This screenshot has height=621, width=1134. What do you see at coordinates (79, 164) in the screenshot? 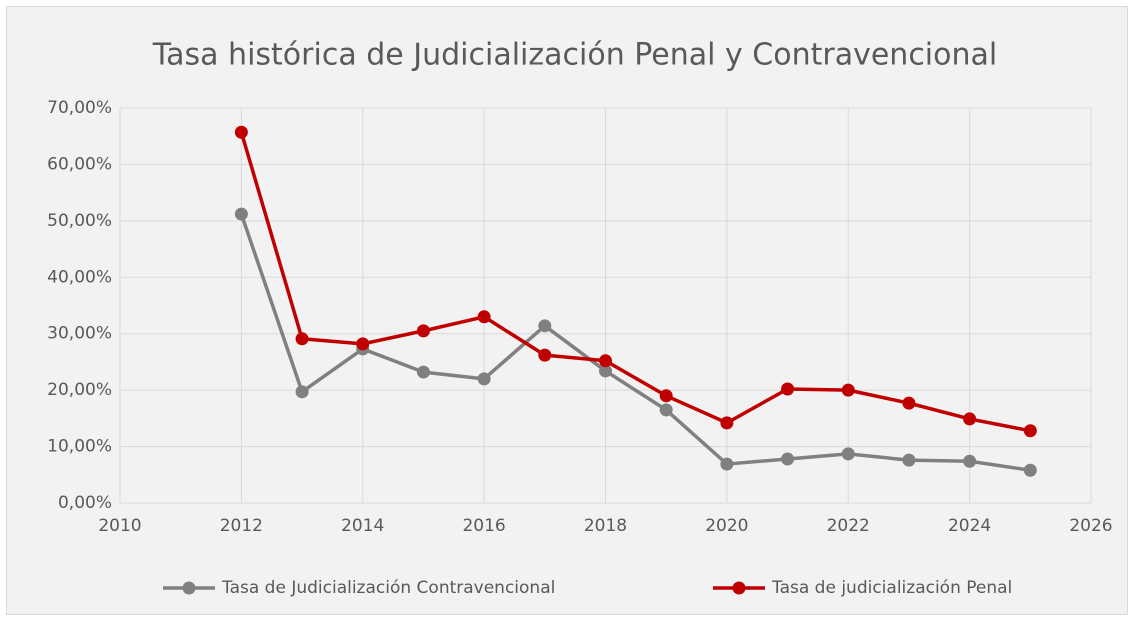
I see `y-tick-label: 60,00%` at bounding box center [79, 164].